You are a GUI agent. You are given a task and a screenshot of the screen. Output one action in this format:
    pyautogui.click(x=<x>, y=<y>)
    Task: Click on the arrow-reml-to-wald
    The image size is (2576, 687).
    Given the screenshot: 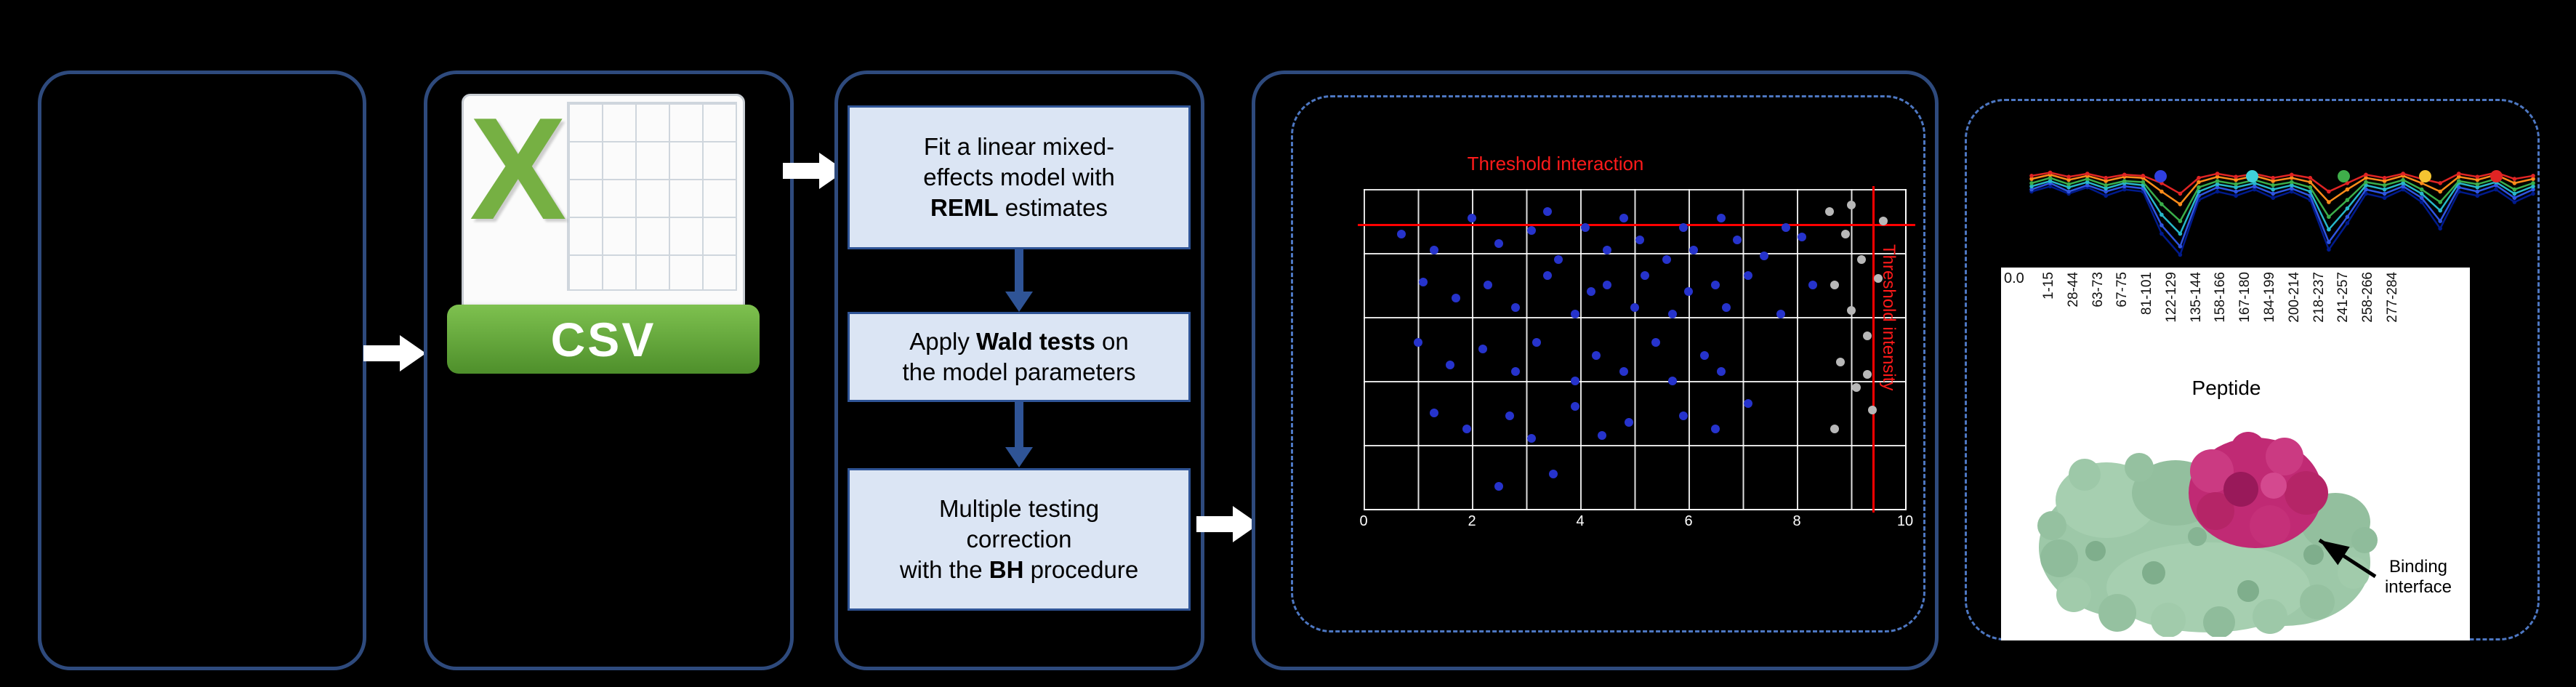 What is the action you would take?
    pyautogui.click(x=1019, y=280)
    